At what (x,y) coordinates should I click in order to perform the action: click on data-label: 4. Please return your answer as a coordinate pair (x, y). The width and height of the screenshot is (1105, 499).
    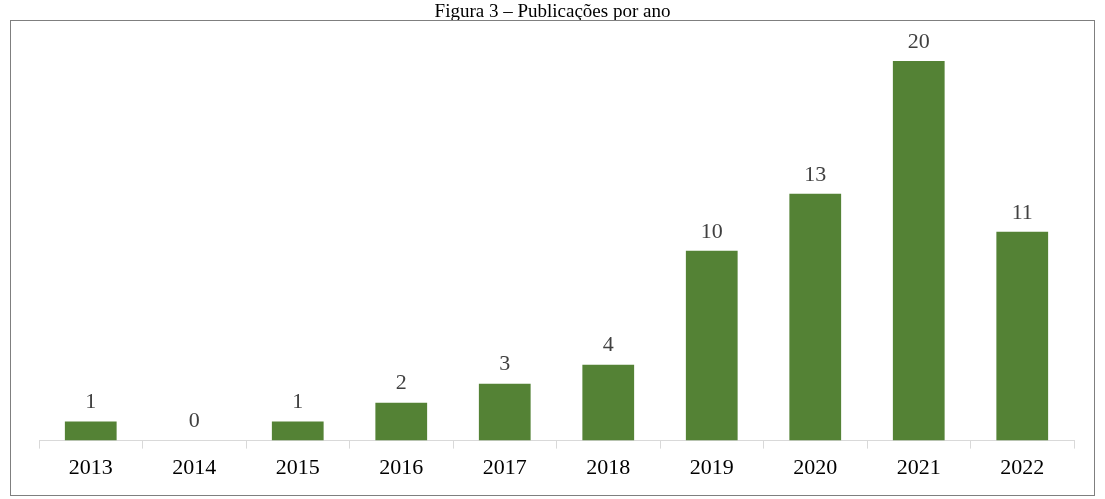
    Looking at the image, I should click on (608, 344).